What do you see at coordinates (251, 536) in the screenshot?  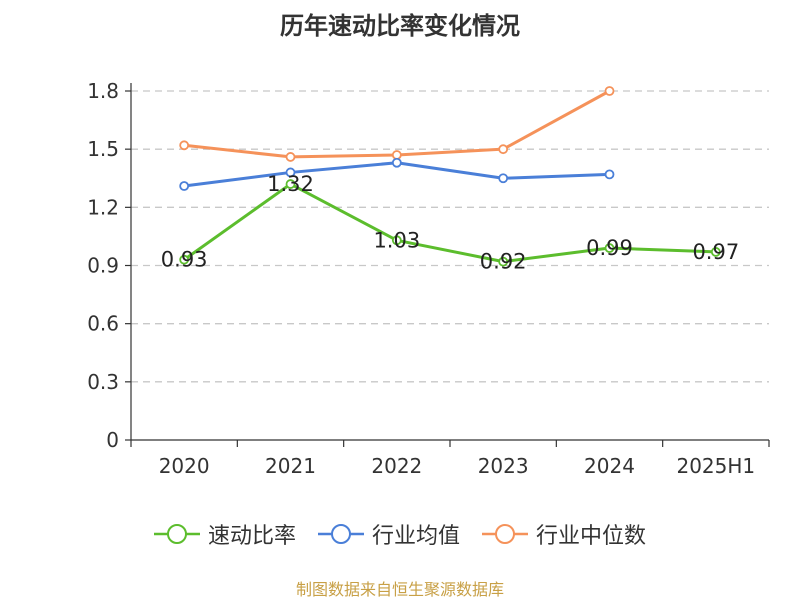 I see `legend-label: 速动比率` at bounding box center [251, 536].